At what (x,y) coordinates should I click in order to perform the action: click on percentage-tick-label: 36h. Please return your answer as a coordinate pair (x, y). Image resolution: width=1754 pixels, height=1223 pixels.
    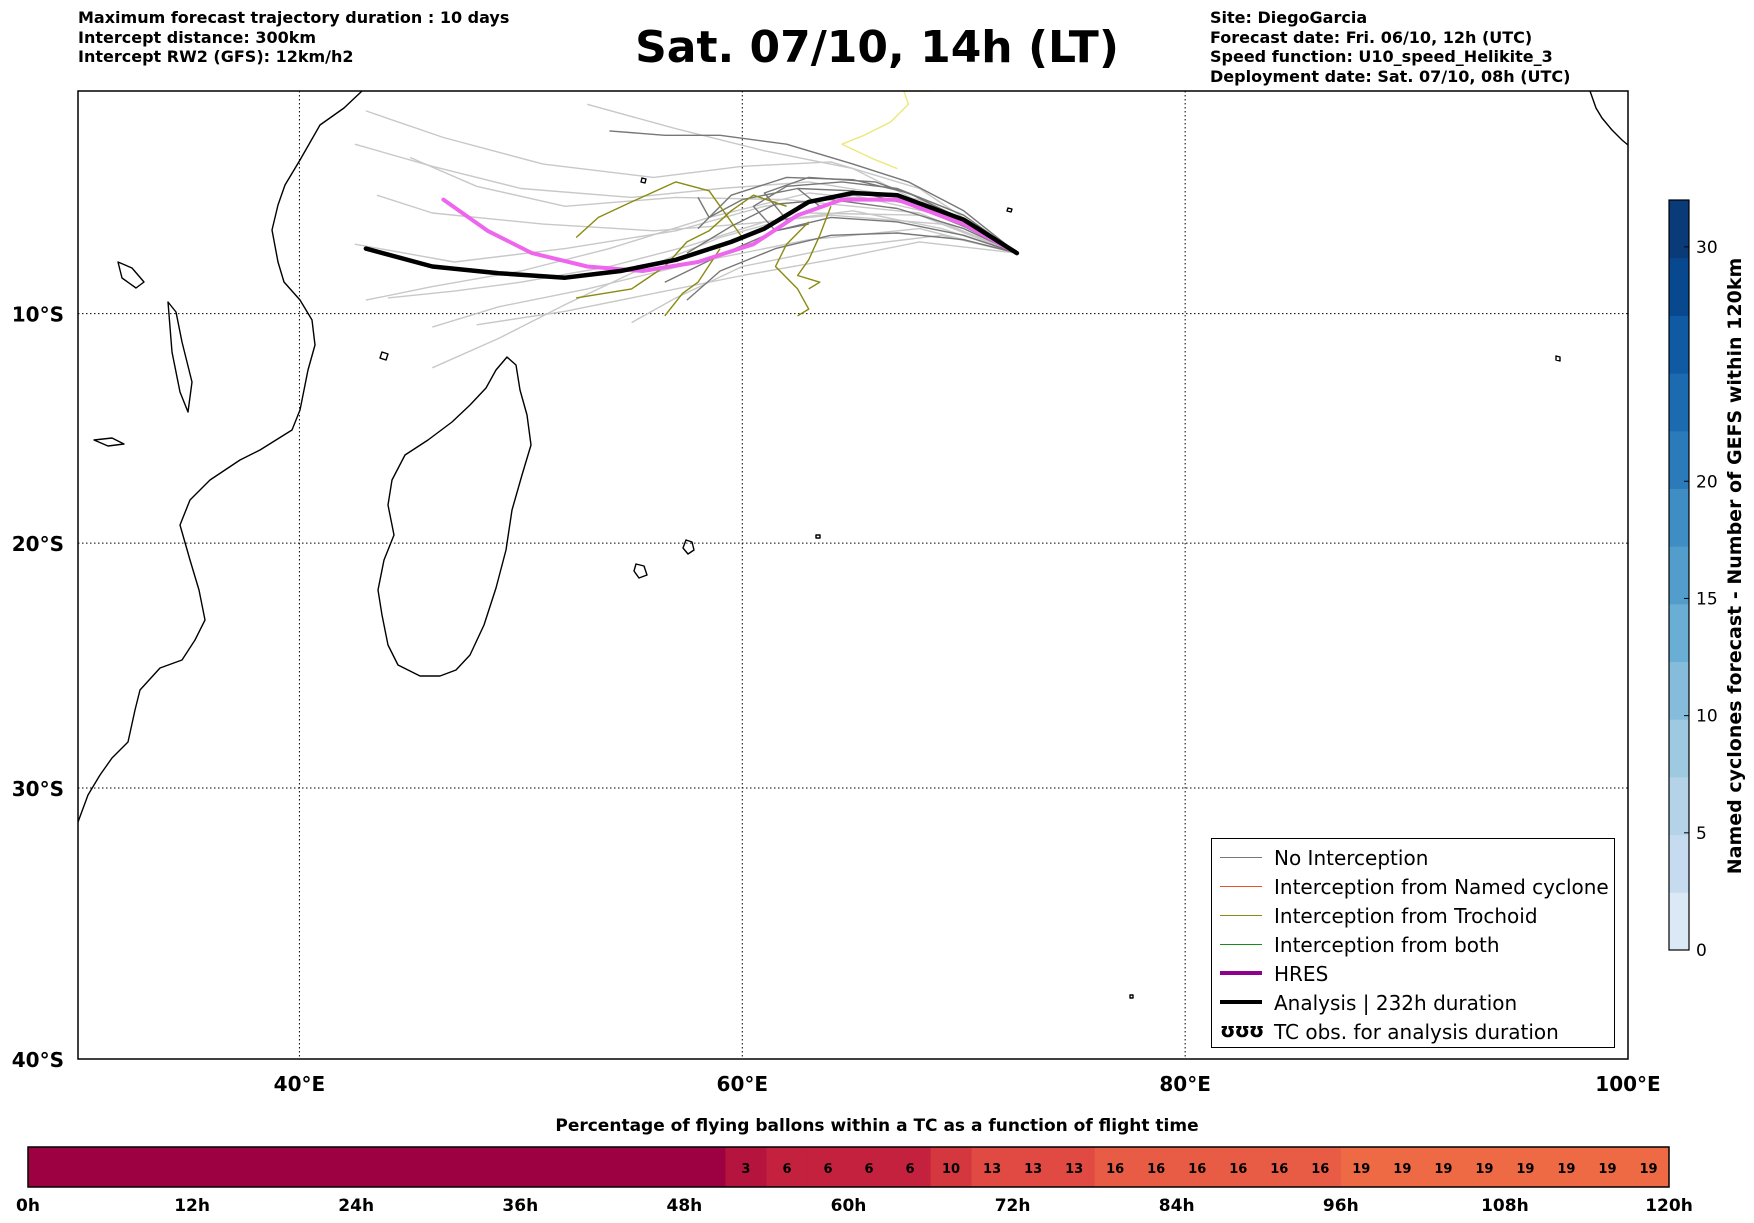
    Looking at the image, I should click on (520, 1206).